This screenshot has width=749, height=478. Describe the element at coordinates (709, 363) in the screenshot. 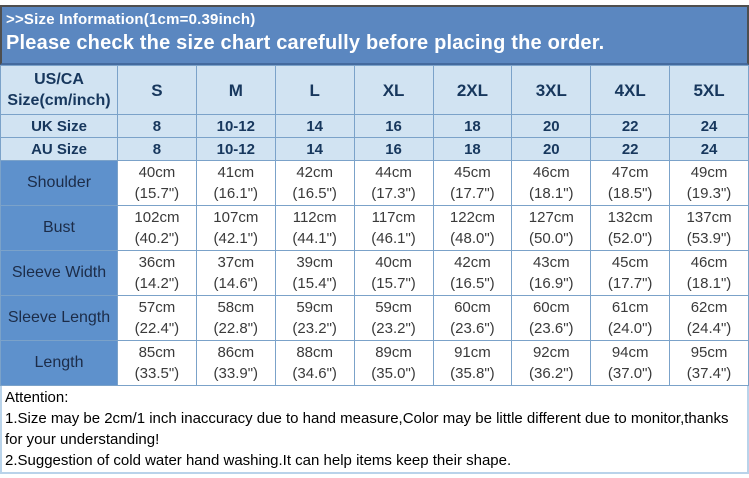

I see `measurement-cell: 95cm (37.4")` at that location.